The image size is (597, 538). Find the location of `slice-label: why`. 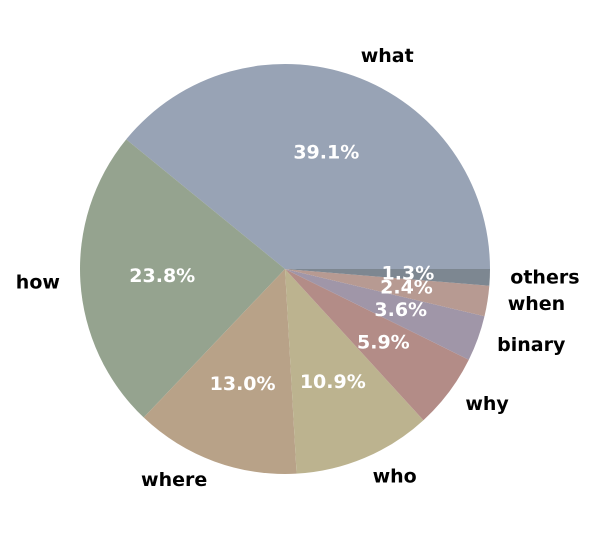

slice-label: why is located at coordinates (487, 404).